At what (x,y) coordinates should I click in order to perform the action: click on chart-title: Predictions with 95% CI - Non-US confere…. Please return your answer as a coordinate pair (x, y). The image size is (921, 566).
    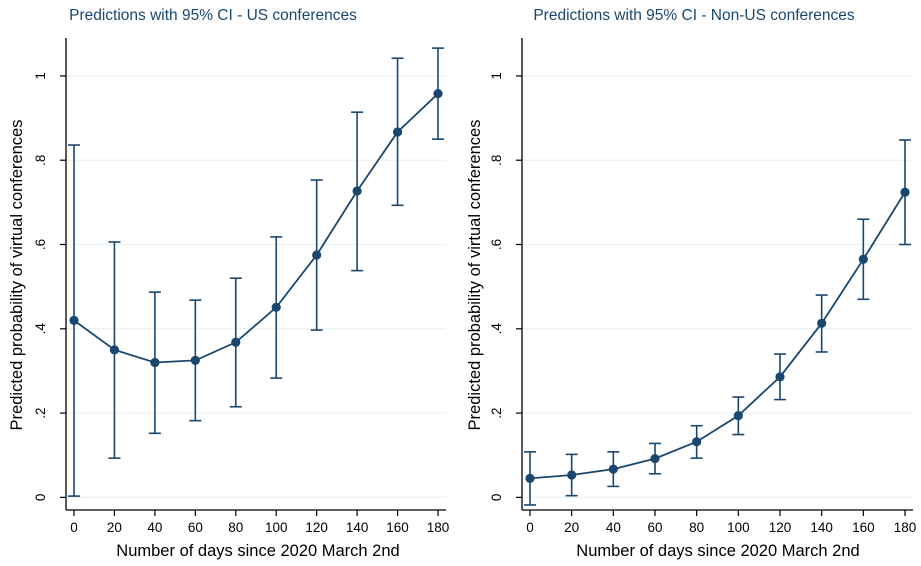
    Looking at the image, I should click on (694, 15).